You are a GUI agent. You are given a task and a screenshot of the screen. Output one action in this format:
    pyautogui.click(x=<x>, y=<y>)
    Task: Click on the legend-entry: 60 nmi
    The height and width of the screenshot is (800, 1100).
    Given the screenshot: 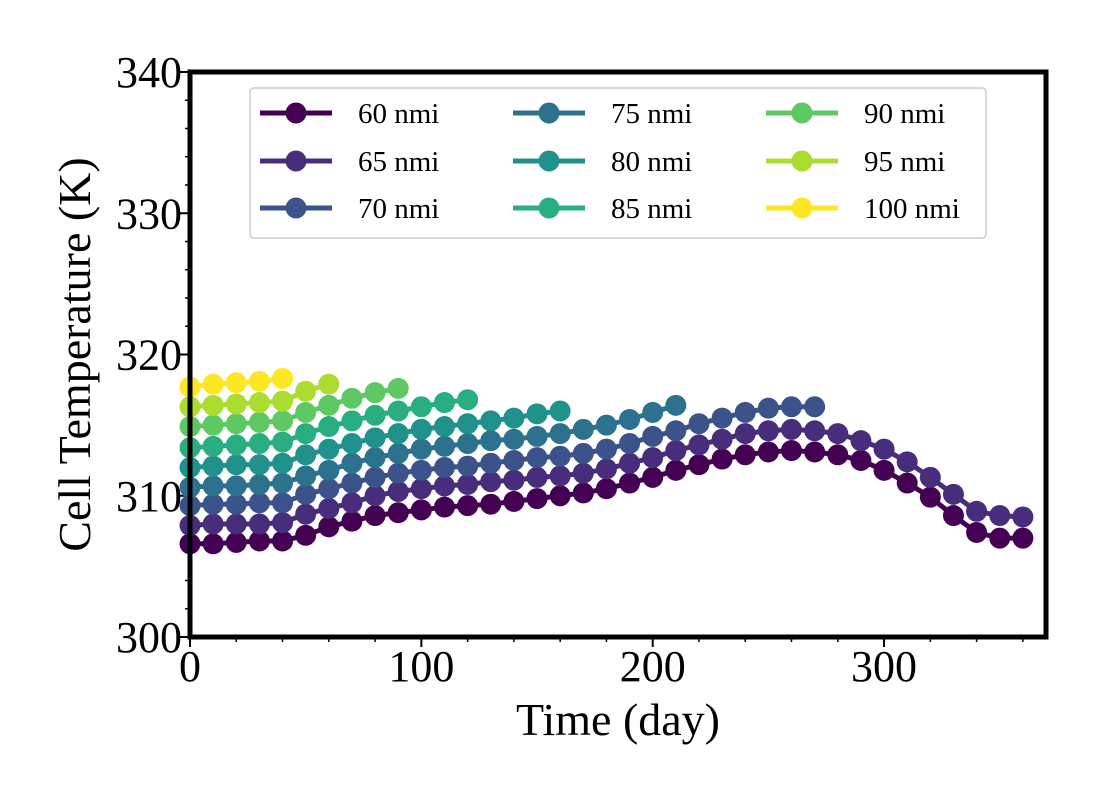 What is the action you would take?
    pyautogui.click(x=349, y=114)
    